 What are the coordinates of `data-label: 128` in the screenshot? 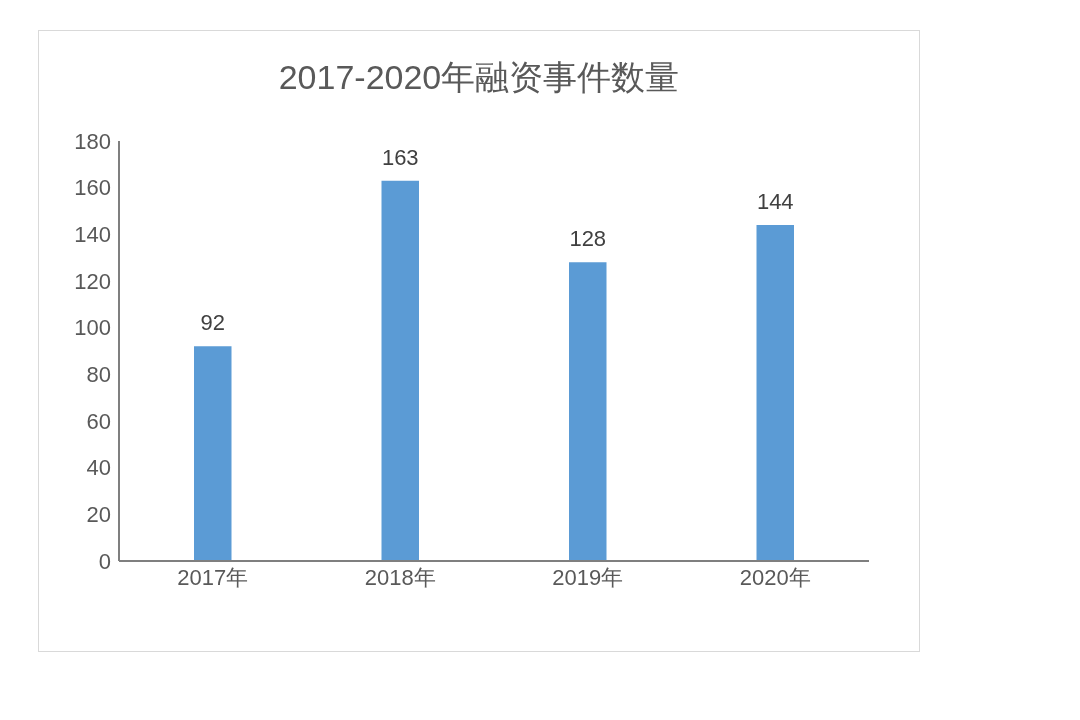 It's located at (588, 239).